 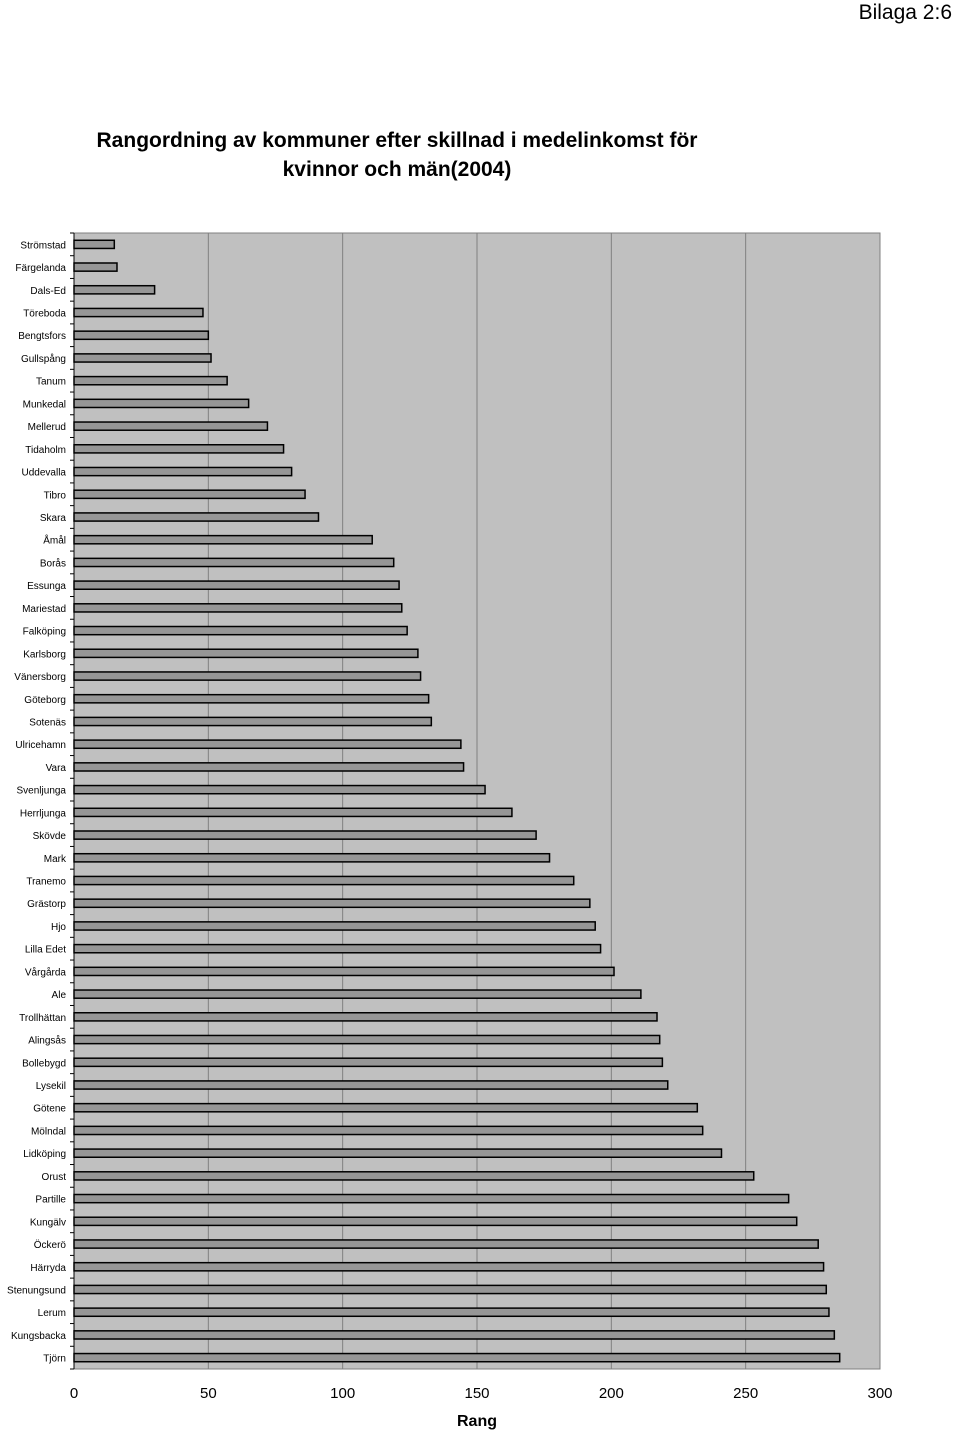 What do you see at coordinates (51, 382) in the screenshot?
I see `y-category-label: Tanum` at bounding box center [51, 382].